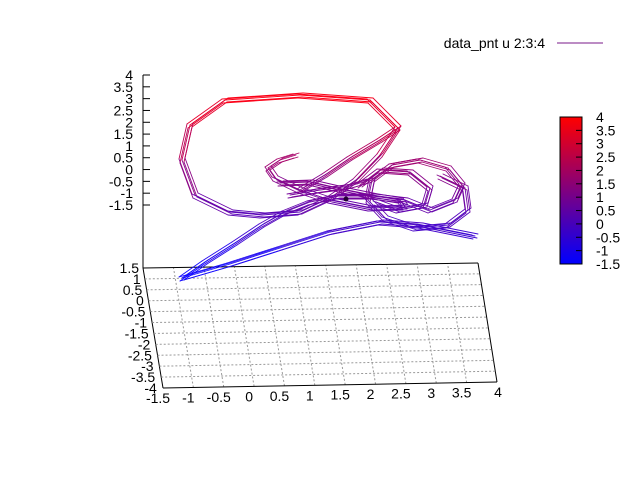 The image size is (640, 480). I want to click on y-tick-label: -2.5, so click(140, 355).